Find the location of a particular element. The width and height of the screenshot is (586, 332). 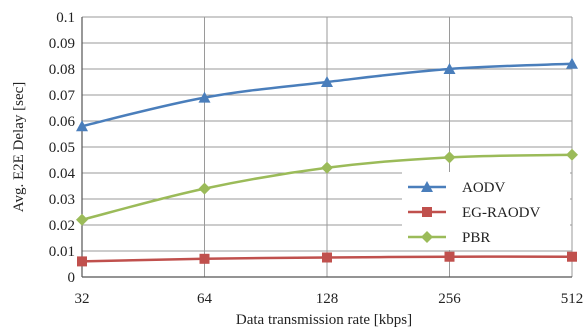

y-tick-label: 0.02 is located at coordinates (62, 226).